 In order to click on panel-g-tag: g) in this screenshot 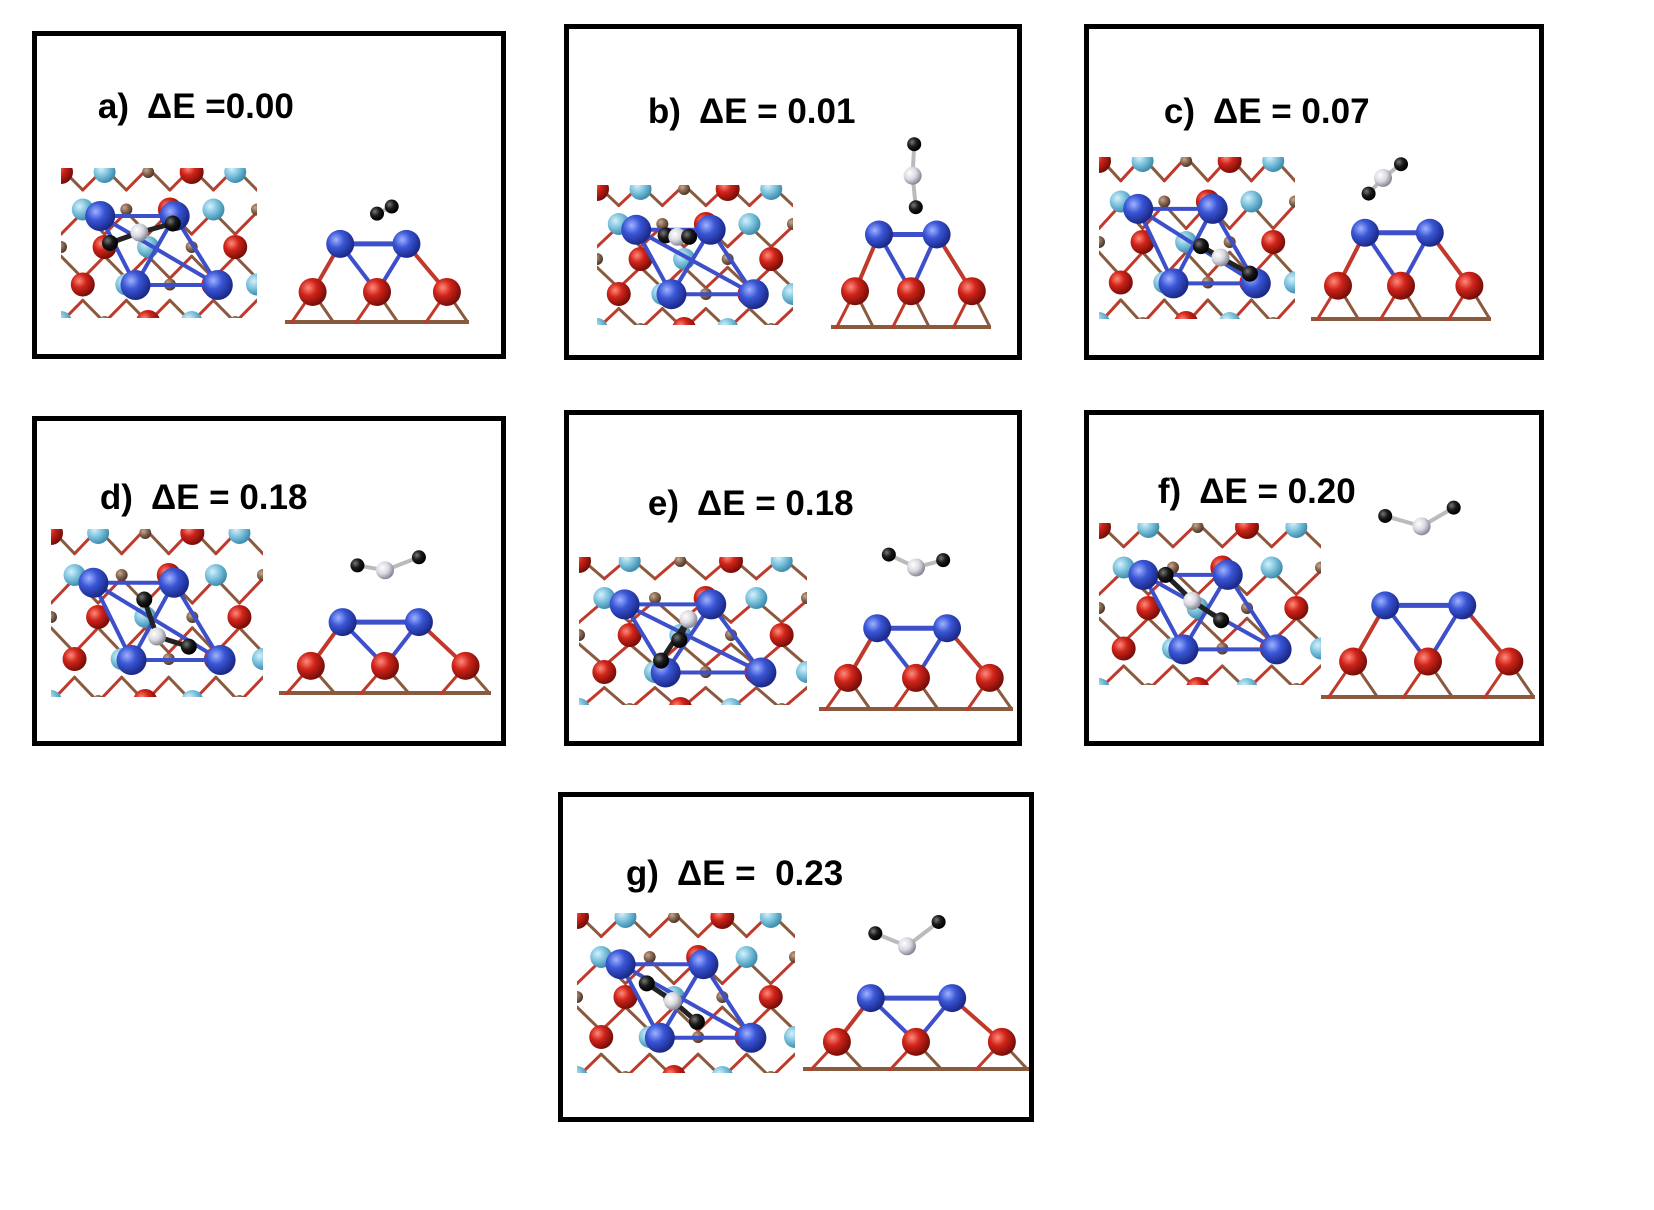, I will do `click(642, 873)`.